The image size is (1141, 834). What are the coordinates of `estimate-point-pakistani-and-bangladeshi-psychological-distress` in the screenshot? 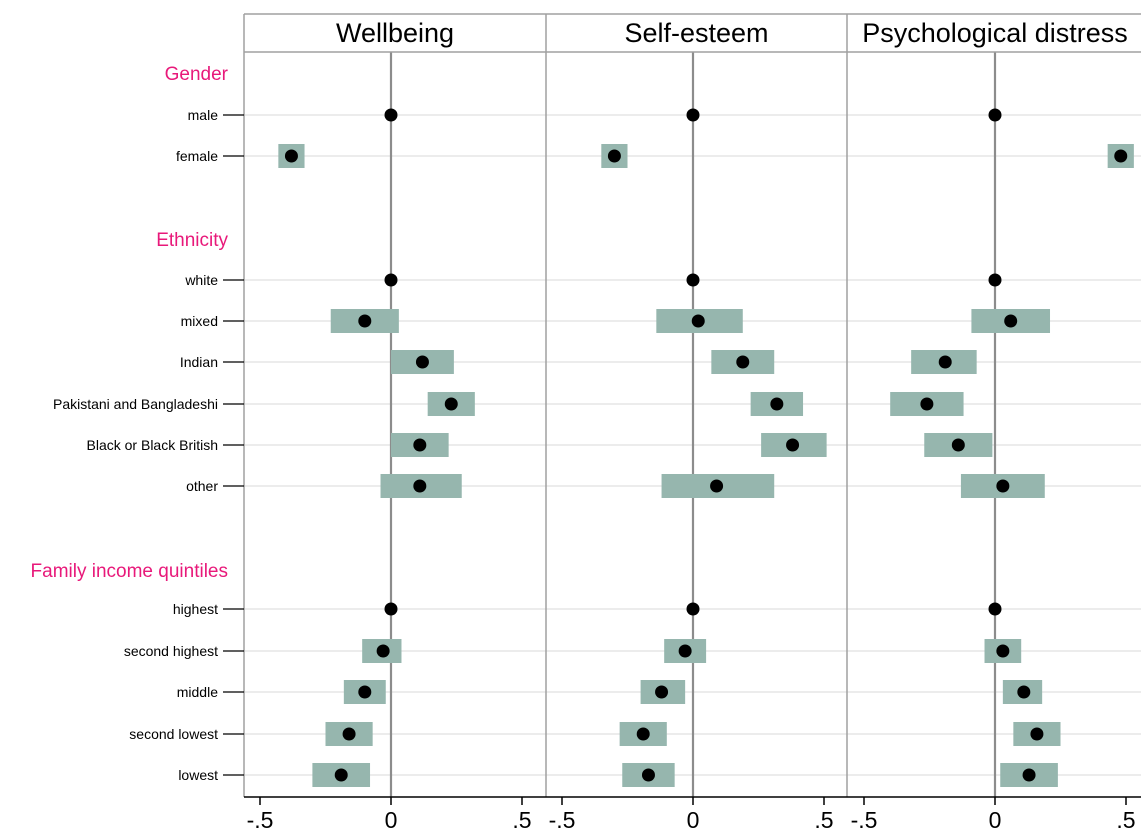 It's located at (927, 404).